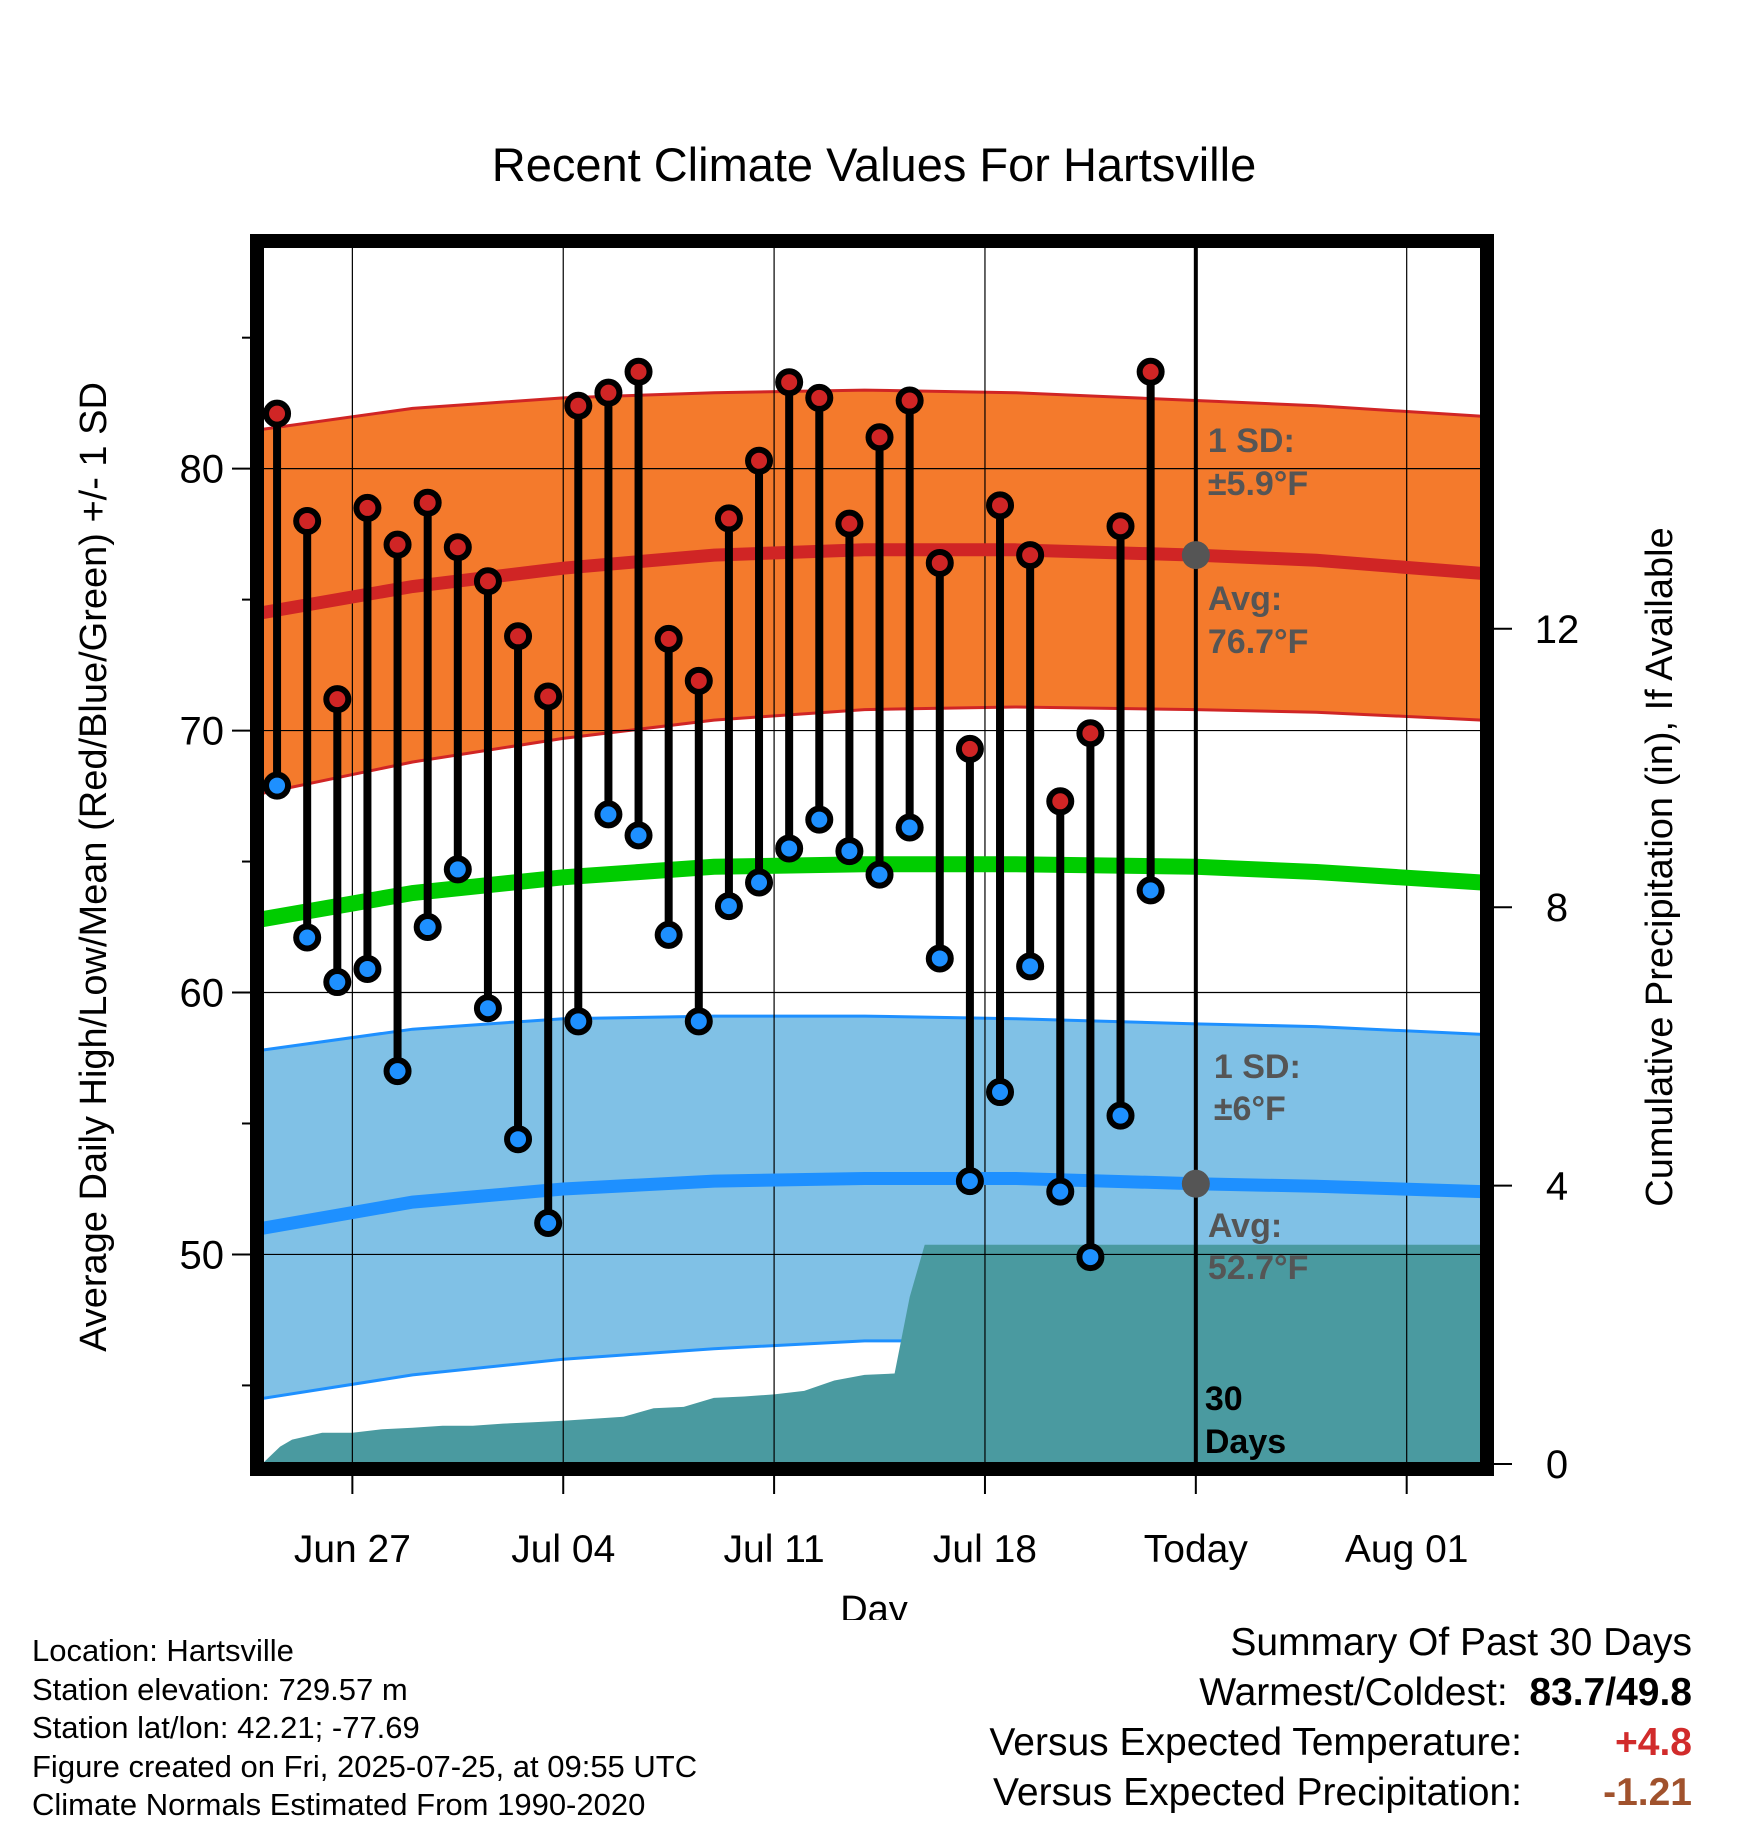 The width and height of the screenshot is (1748, 1828). What do you see at coordinates (1195, 1183) in the screenshot?
I see `today-low-marker` at bounding box center [1195, 1183].